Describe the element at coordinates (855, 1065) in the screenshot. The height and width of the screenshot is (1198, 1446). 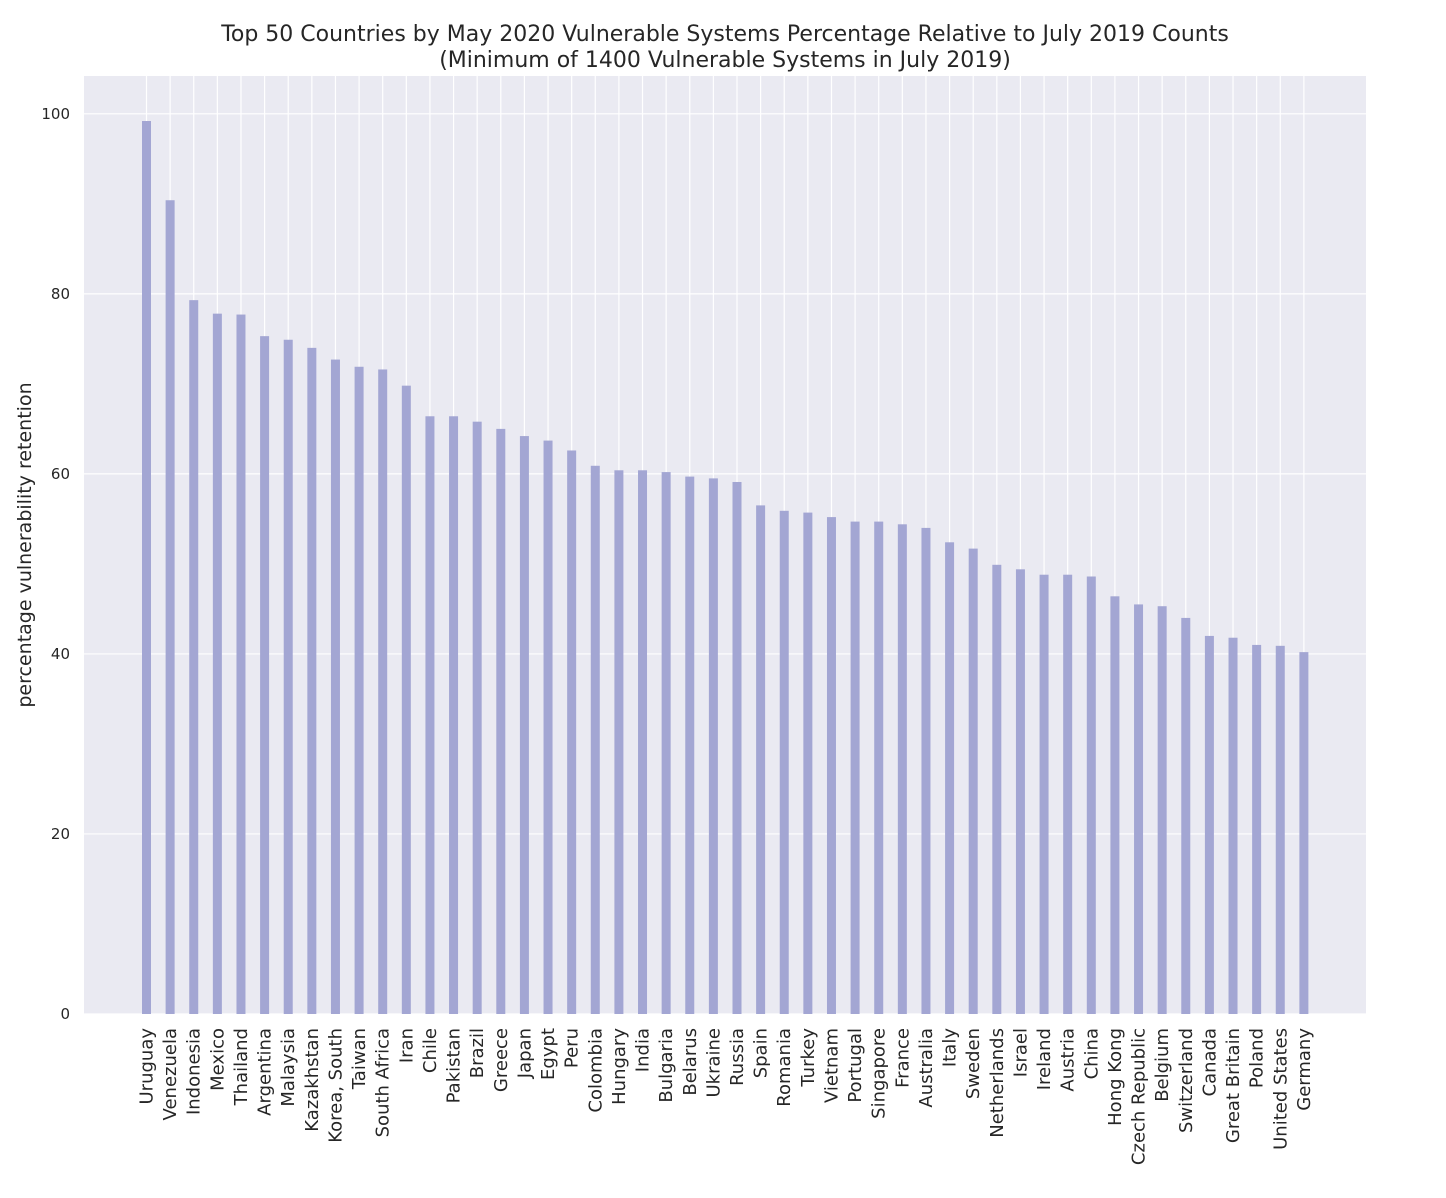
I see `x-tick-label: Portugal` at that location.